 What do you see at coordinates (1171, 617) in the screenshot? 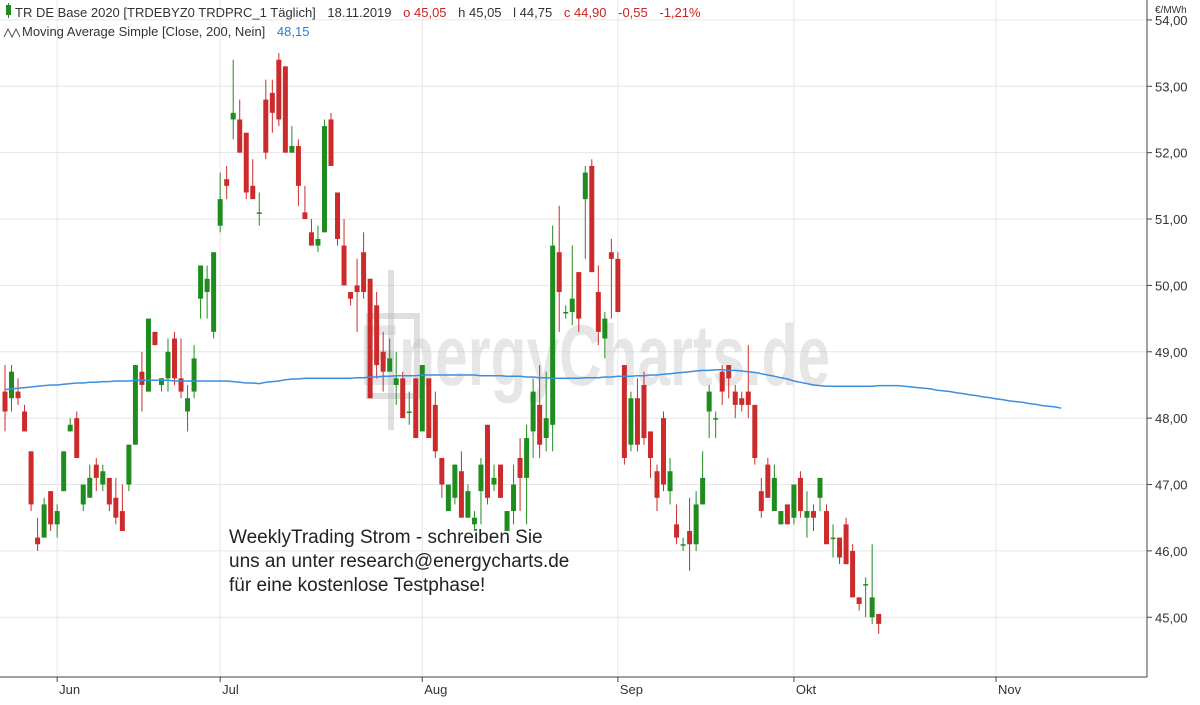
I see `y-tick-label: 45,00` at bounding box center [1171, 617].